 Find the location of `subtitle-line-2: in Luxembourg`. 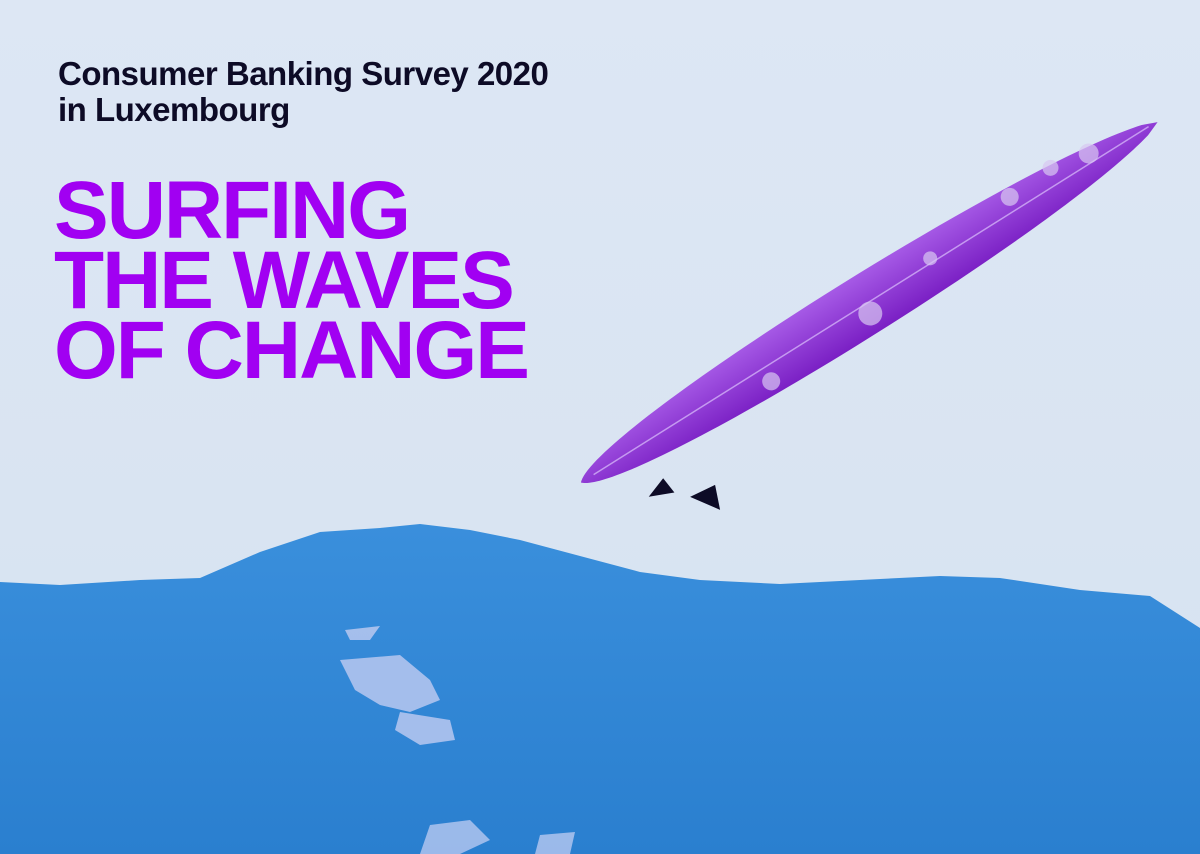

subtitle-line-2: in Luxembourg is located at coordinates (174, 109).